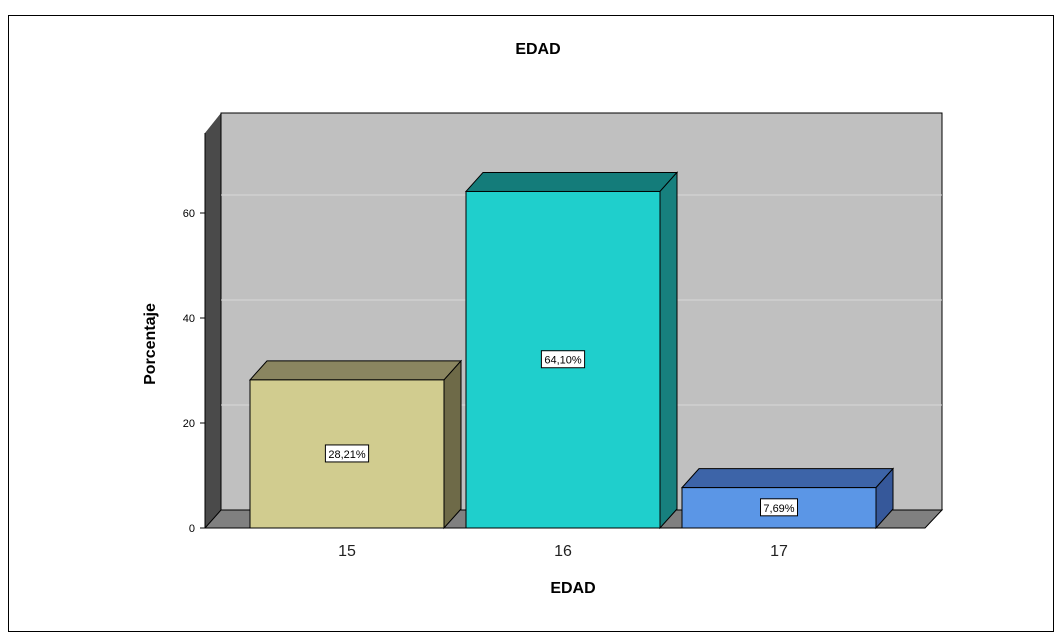 This screenshot has width=1064, height=638. I want to click on x-axis-label: EDAD, so click(572, 588).